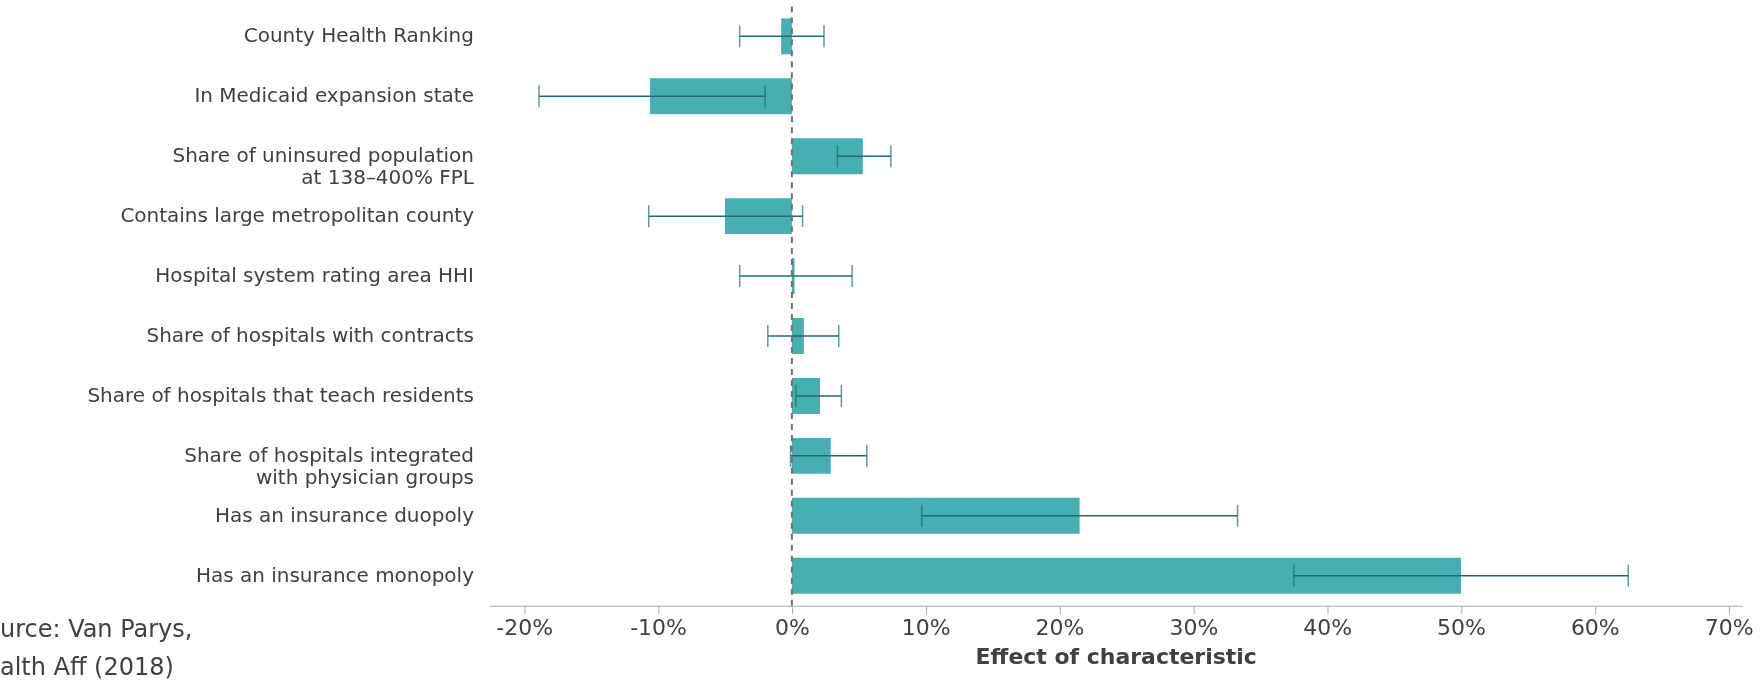 The image size is (1764, 688). I want to click on y-tick-label: Contains large metropolitan county, so click(297, 215).